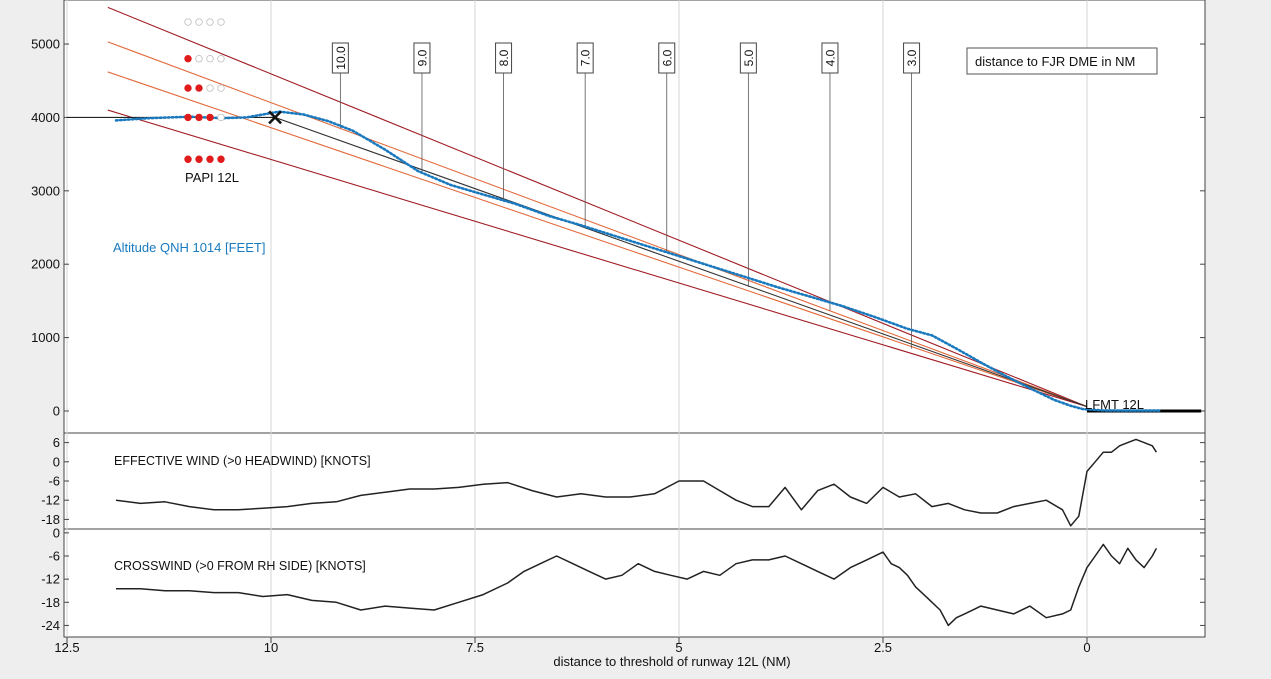  Describe the element at coordinates (1086, 647) in the screenshot. I see `x-tick-label: 0` at that location.